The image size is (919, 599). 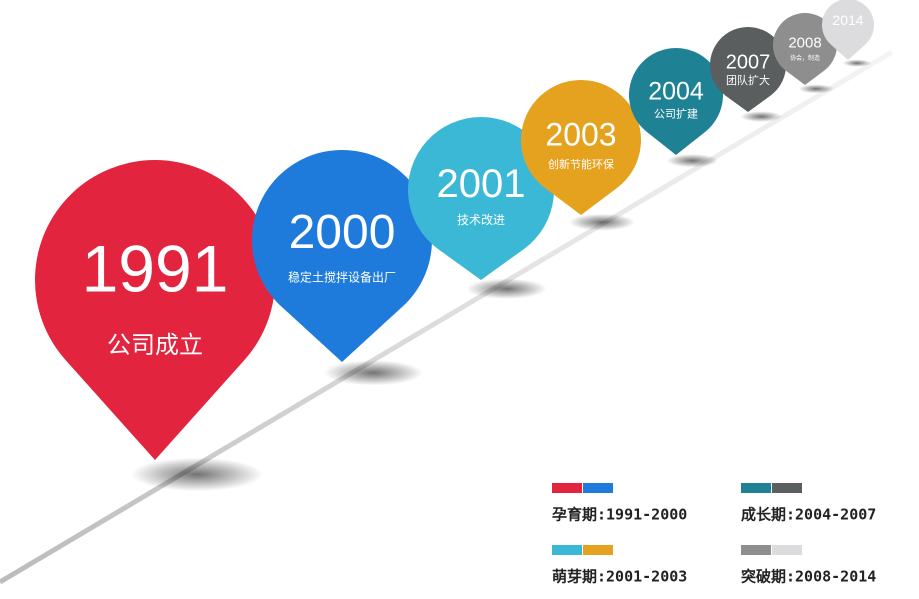 I want to click on milestone-year: 2014, so click(x=847, y=20).